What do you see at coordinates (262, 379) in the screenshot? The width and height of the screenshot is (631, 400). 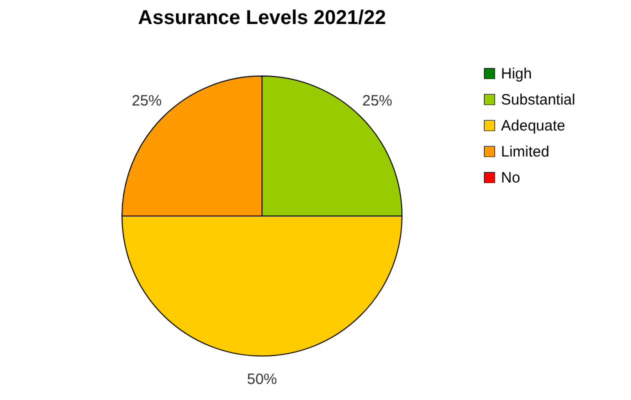 I see `data-label: 50%` at bounding box center [262, 379].